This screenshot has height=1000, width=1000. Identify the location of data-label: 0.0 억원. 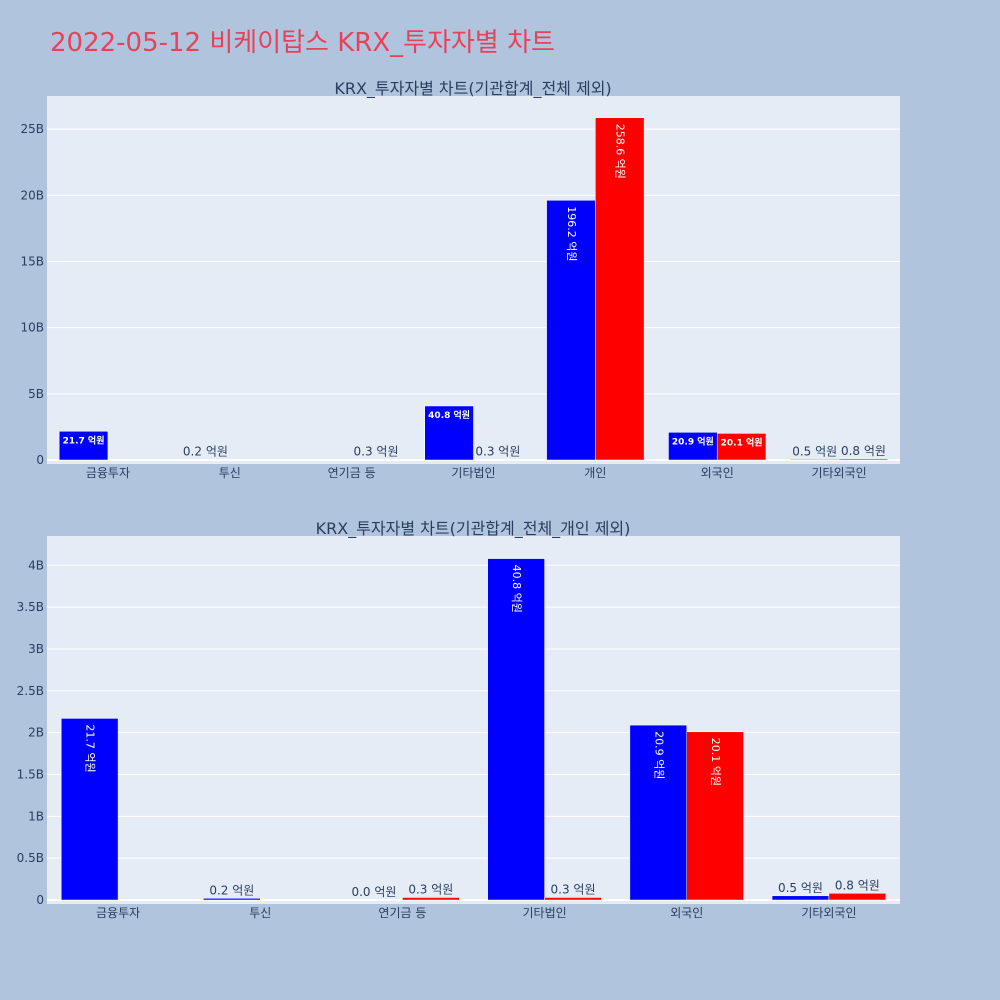
(373, 892).